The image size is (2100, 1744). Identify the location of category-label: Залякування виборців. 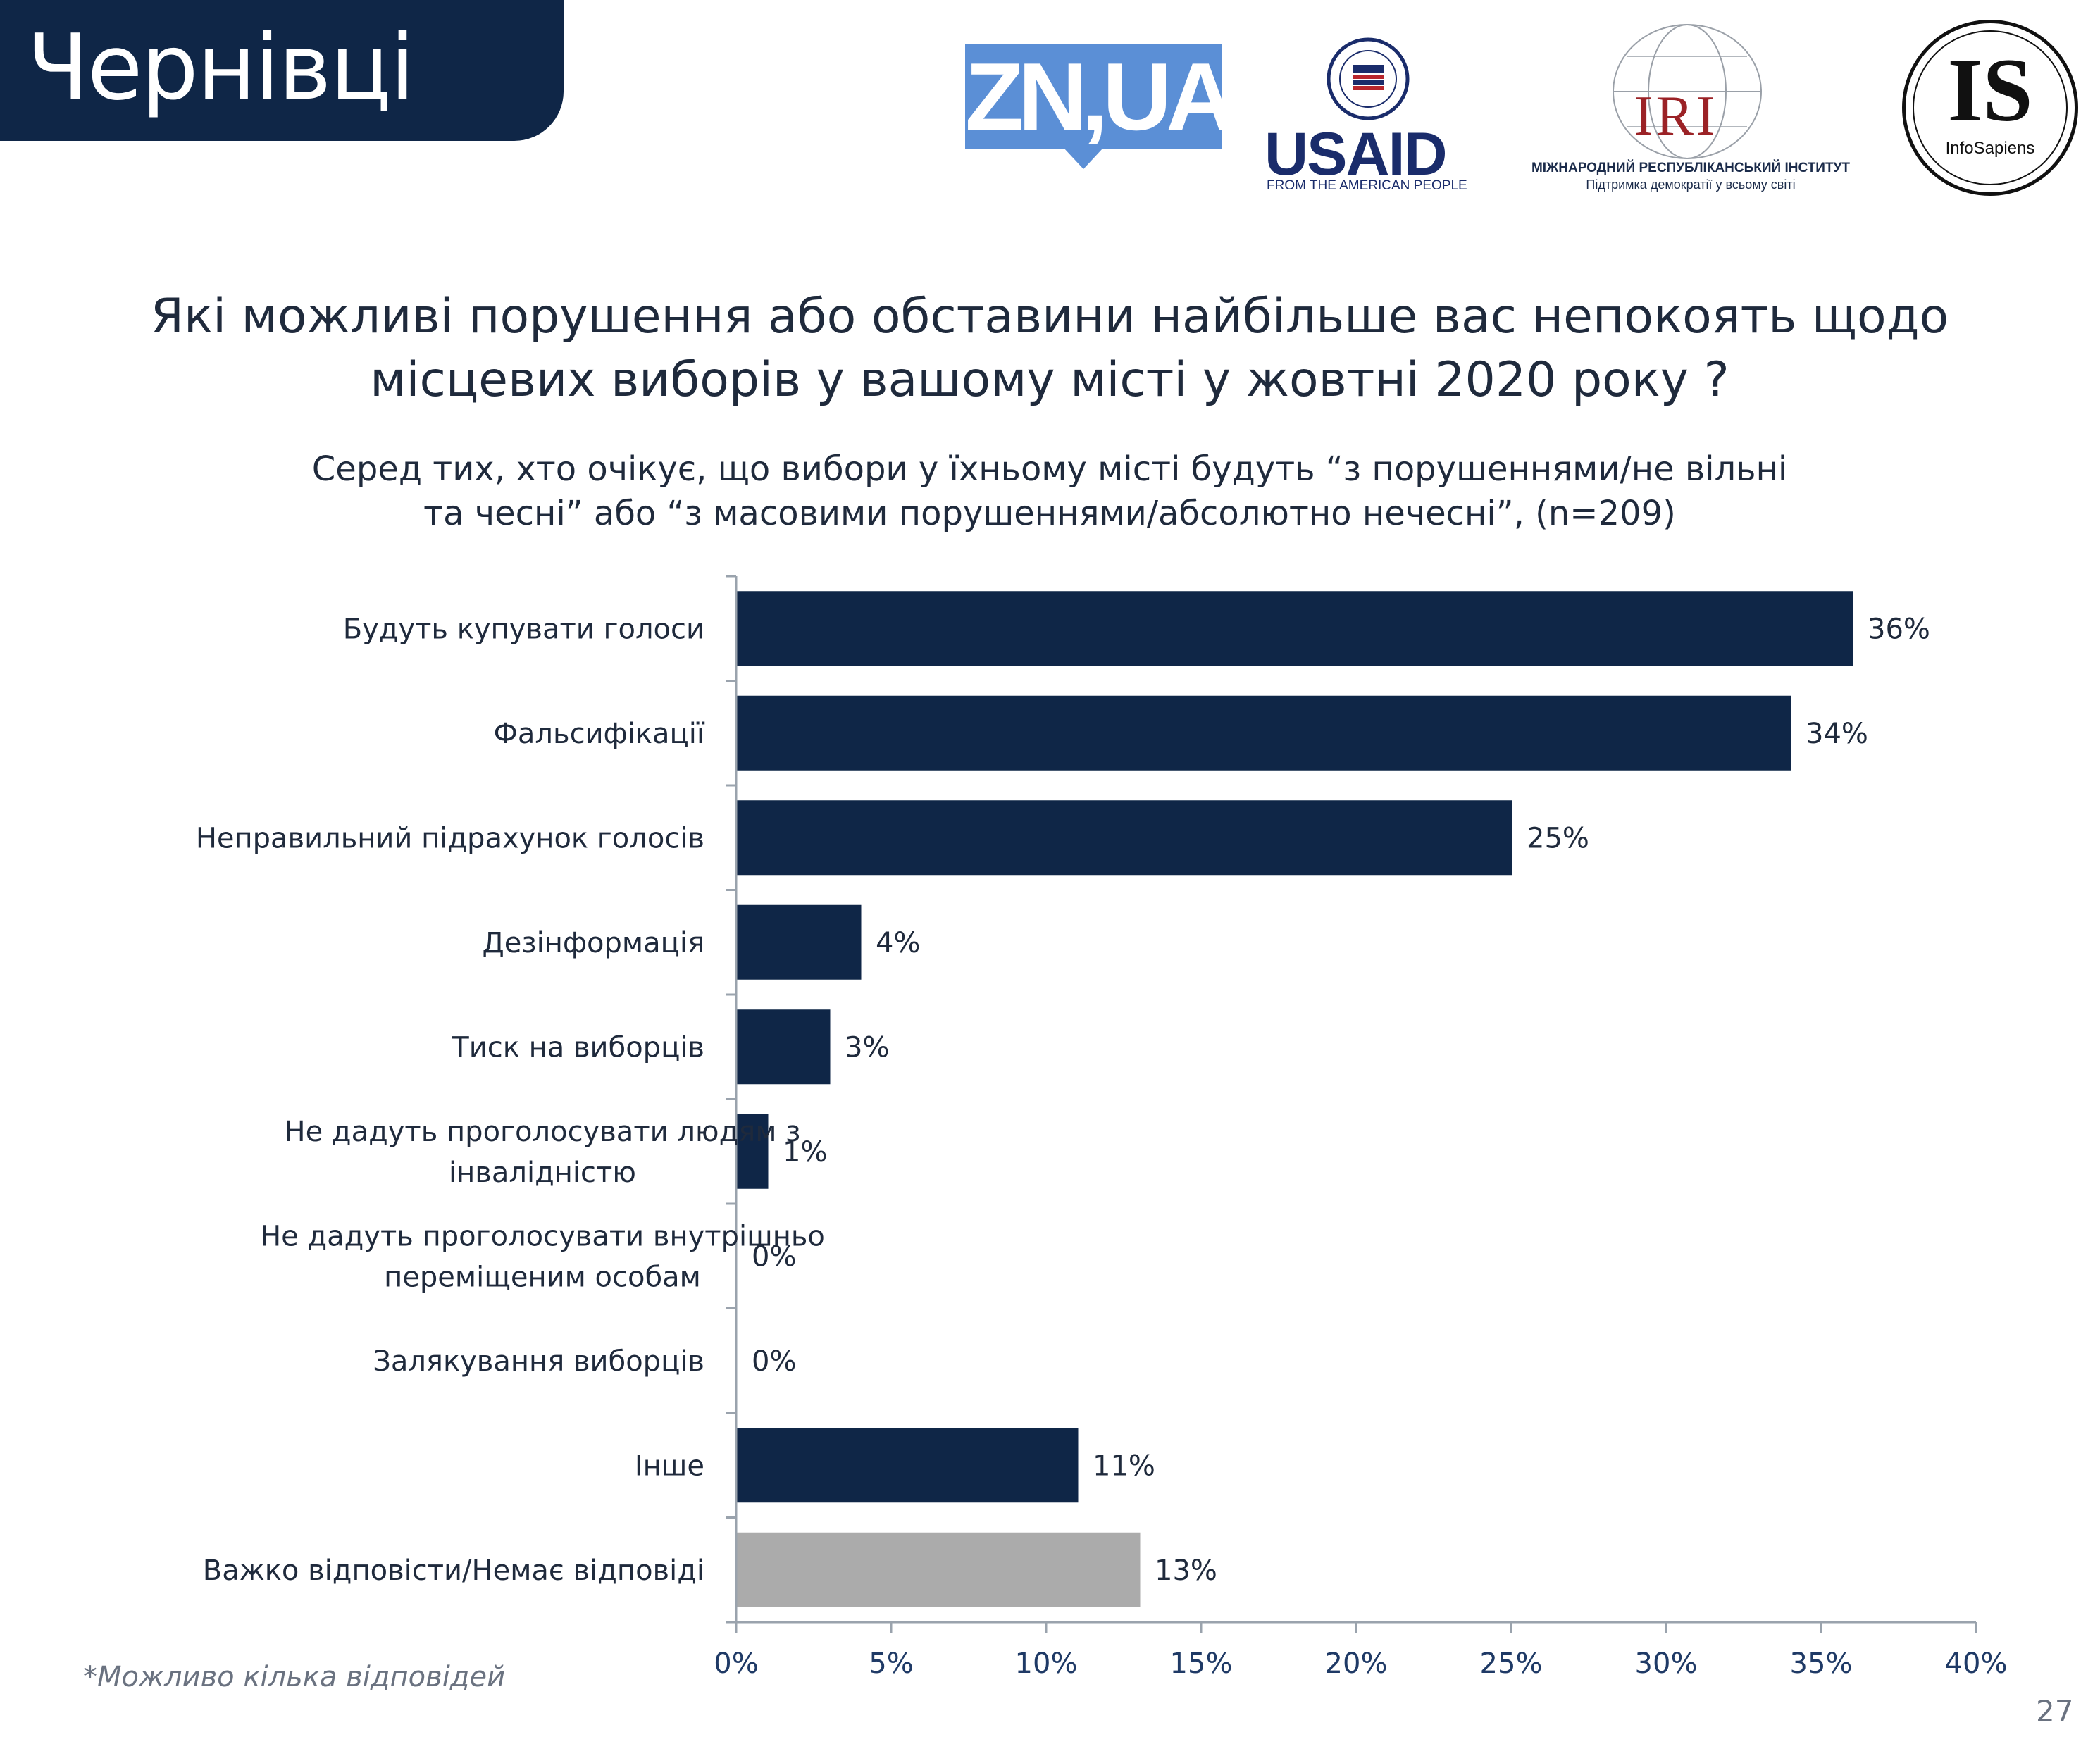
(538, 1361).